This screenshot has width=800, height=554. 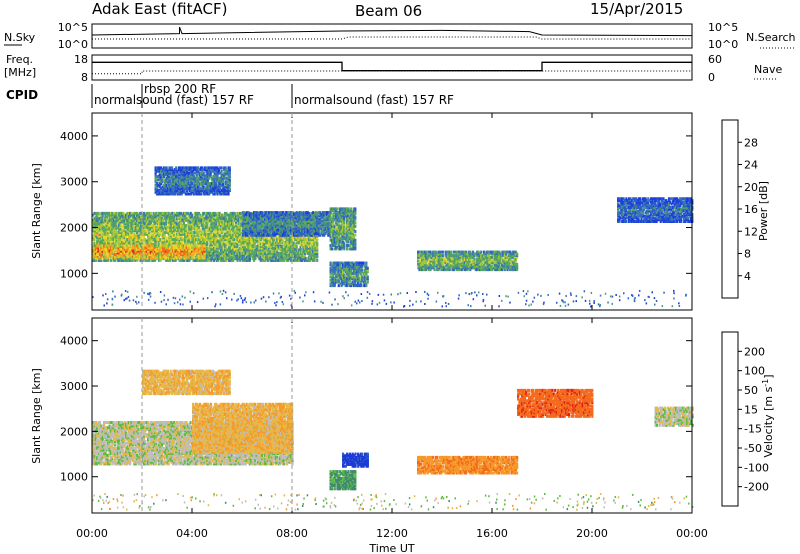 I want to click on cpid-label: CPID, so click(x=22, y=95).